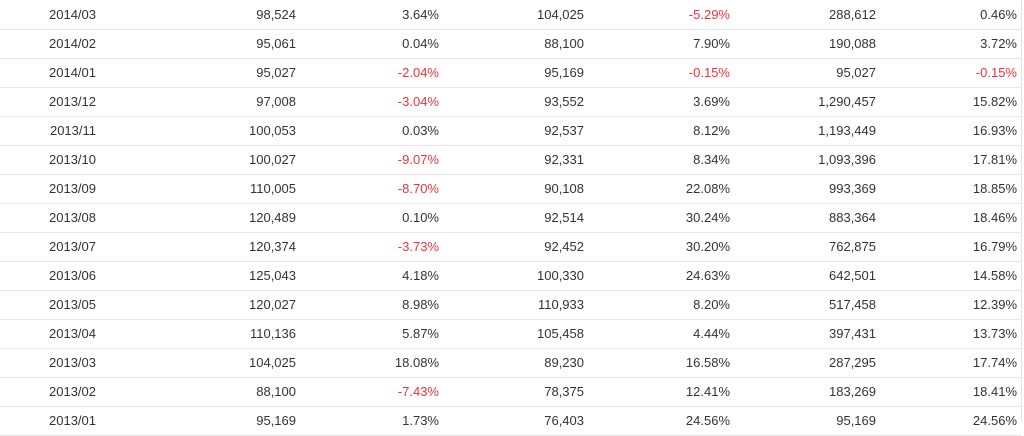 This screenshot has width=1024, height=436. I want to click on value-a-cell: 98,524, so click(205, 15).